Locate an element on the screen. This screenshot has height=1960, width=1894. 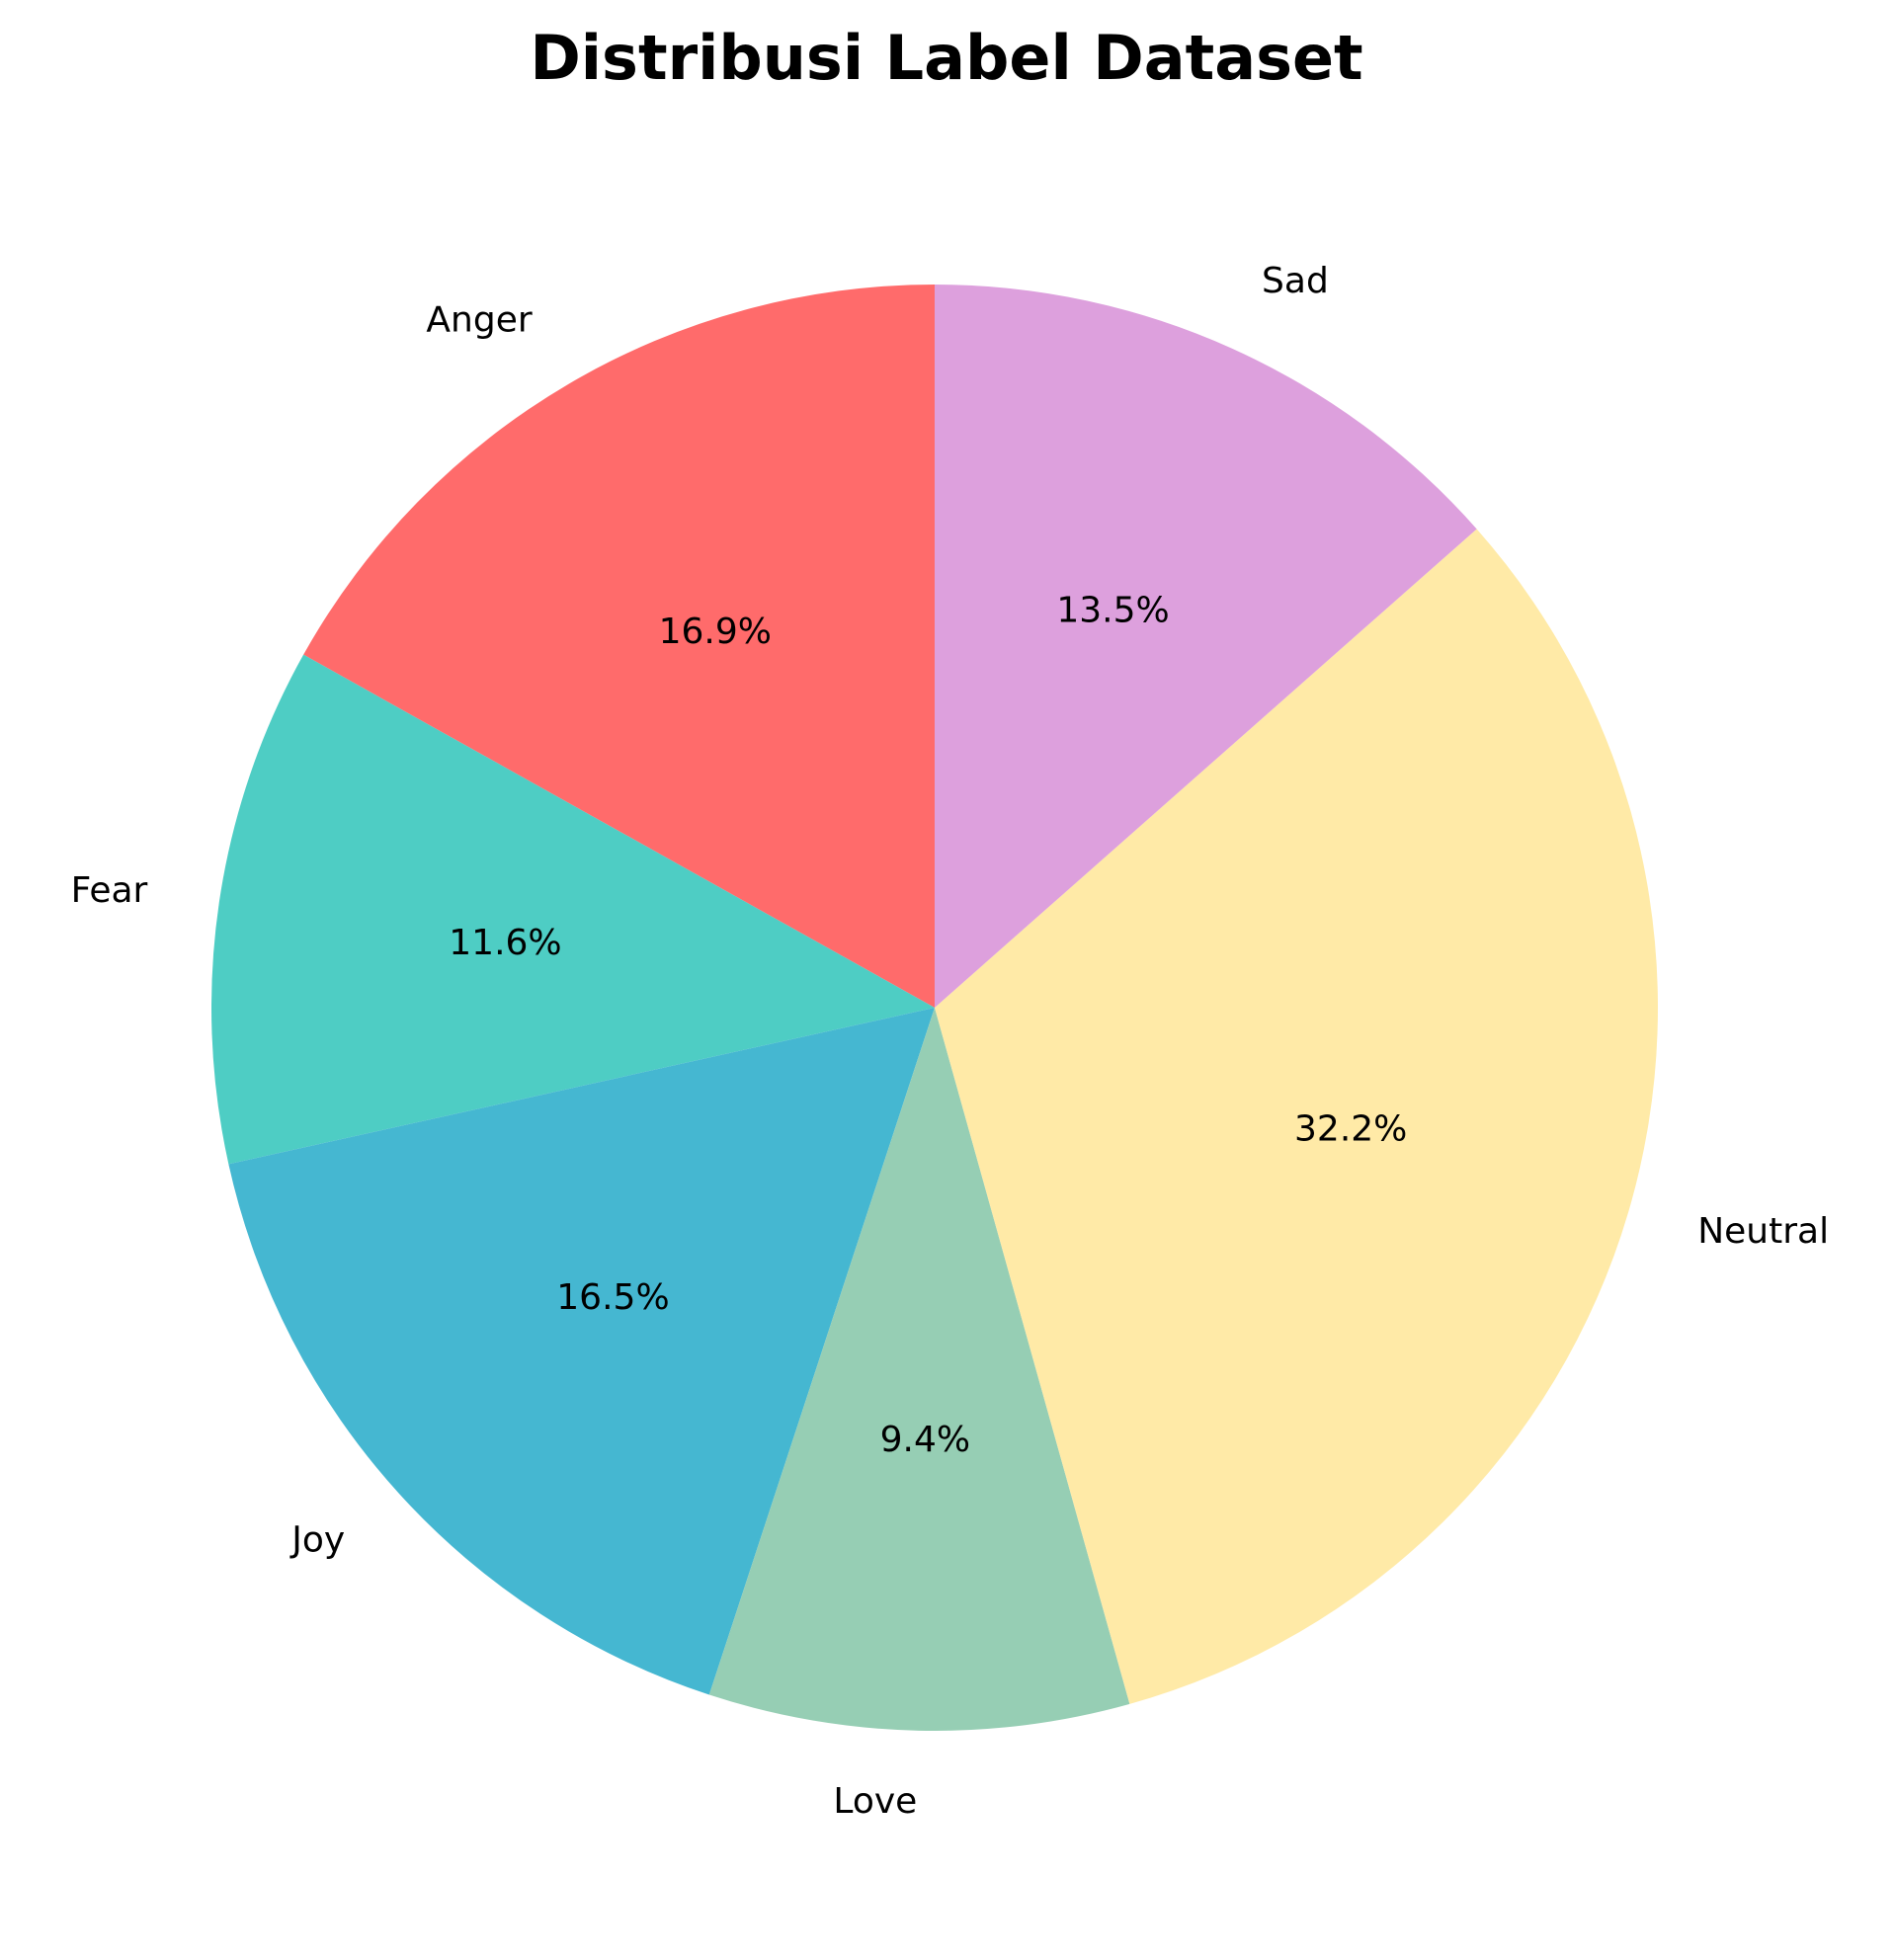
slice-label-sad: Sad is located at coordinates (1295, 281).